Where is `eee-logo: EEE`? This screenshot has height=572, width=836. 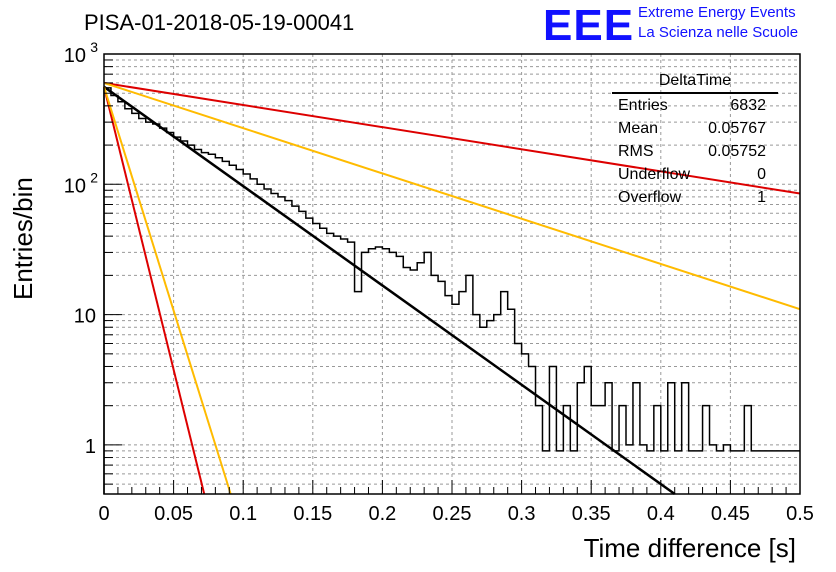 eee-logo: EEE is located at coordinates (589, 25).